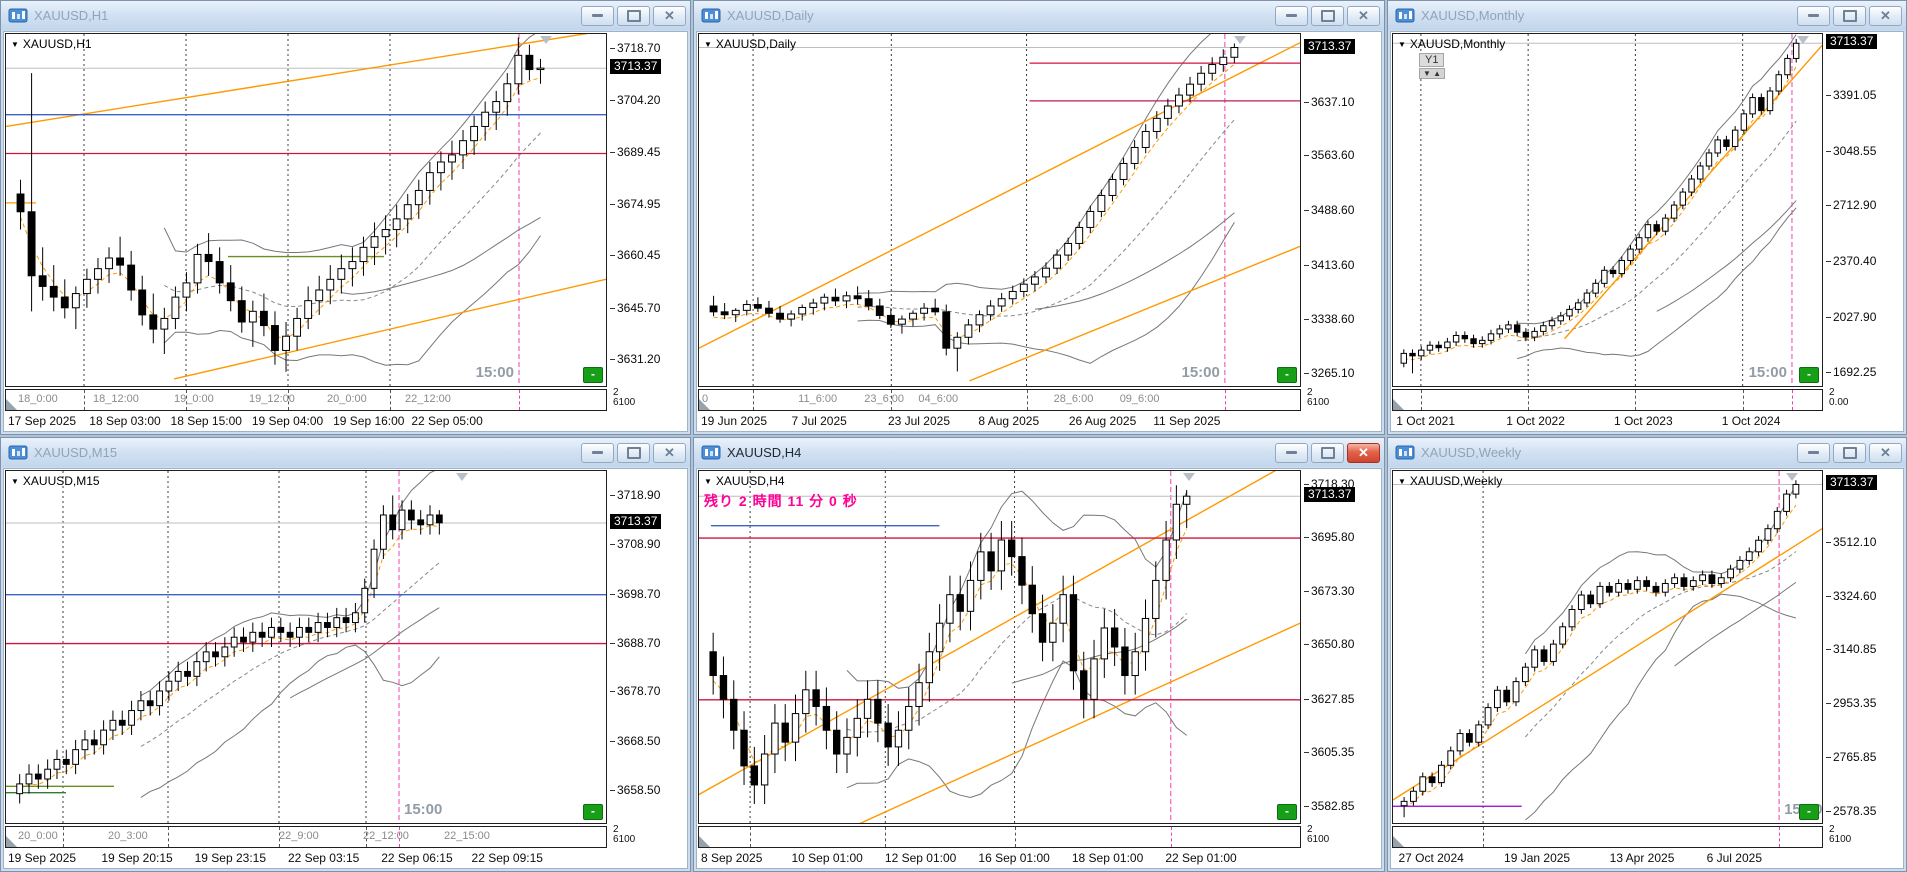 The image size is (1907, 872). I want to click on window-title: XAUUSD,Daily, so click(770, 15).